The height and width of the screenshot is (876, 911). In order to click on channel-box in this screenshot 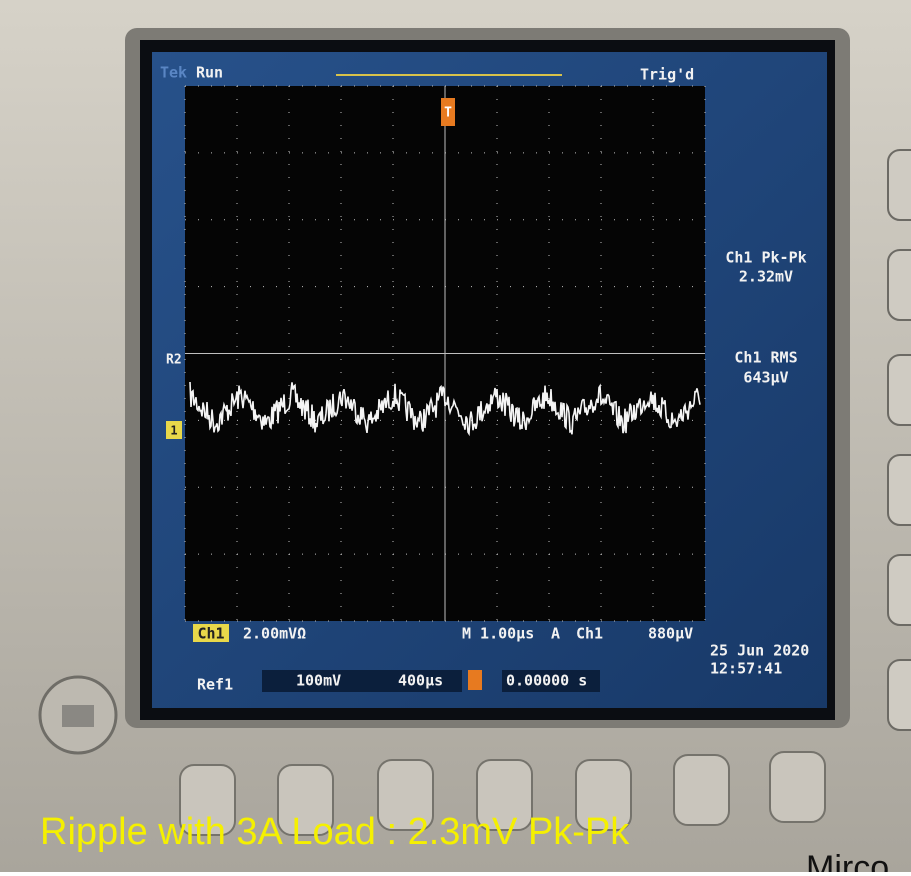, I will do `click(211, 633)`.